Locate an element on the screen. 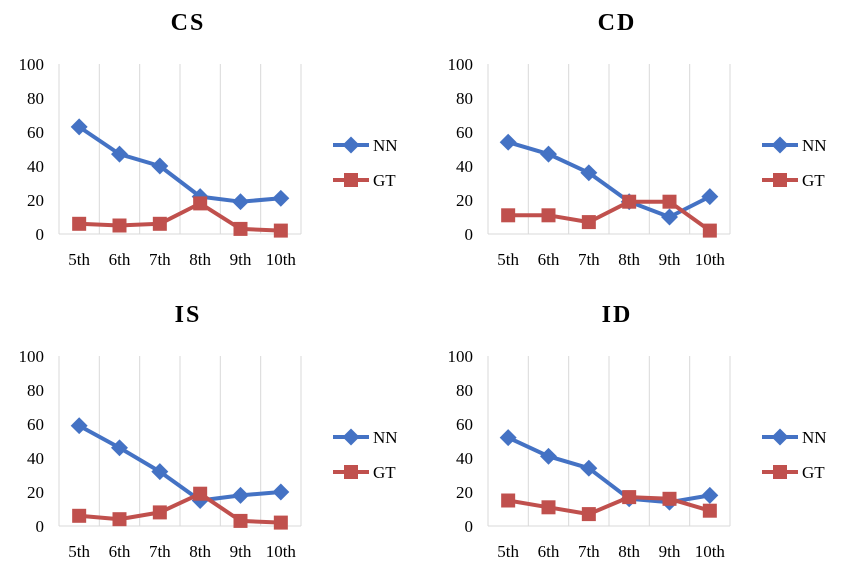  series-line-nn is located at coordinates (609, 179).